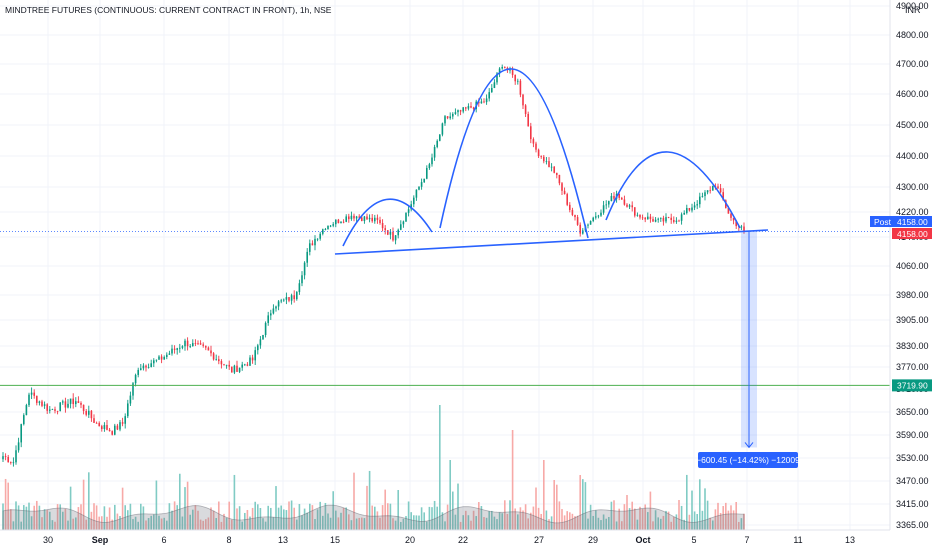  I want to click on neckline, so click(551, 242).